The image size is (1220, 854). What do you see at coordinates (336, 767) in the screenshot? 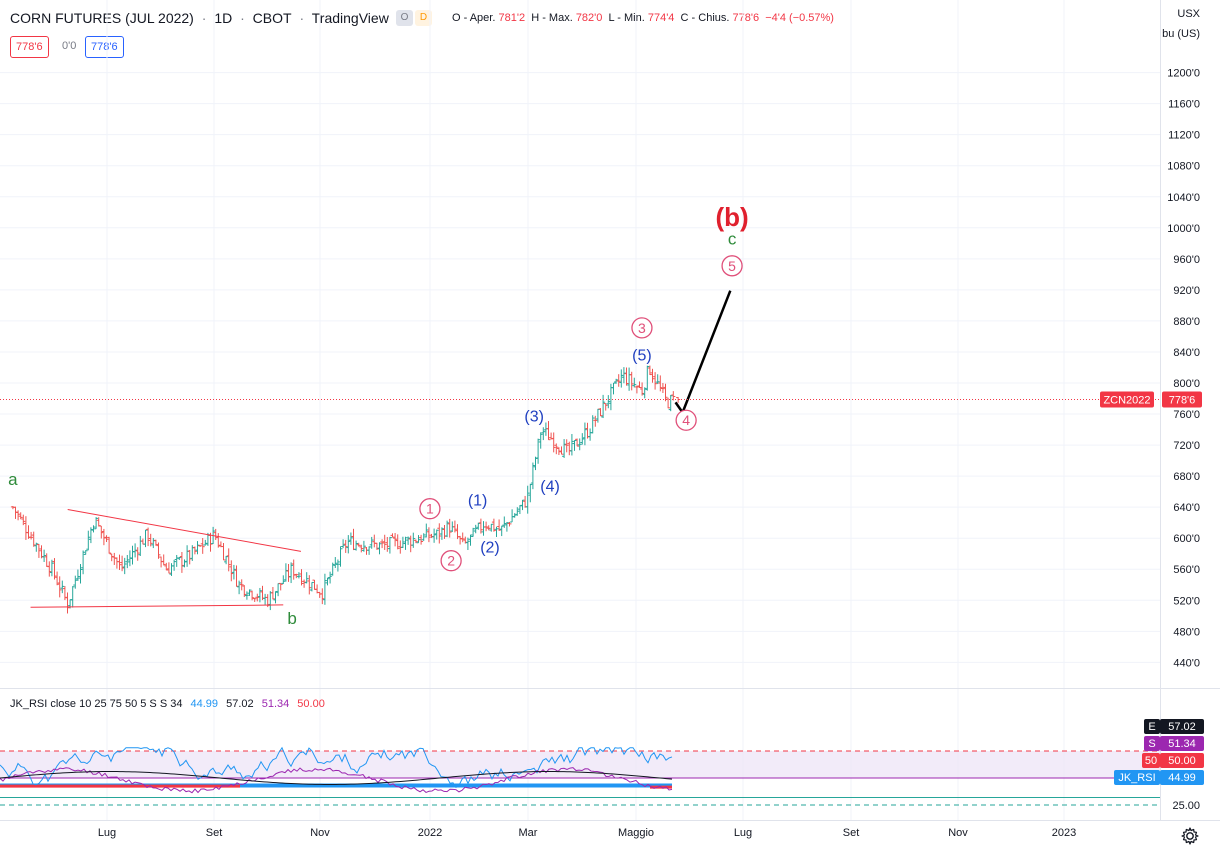
I see `rsi-line` at bounding box center [336, 767].